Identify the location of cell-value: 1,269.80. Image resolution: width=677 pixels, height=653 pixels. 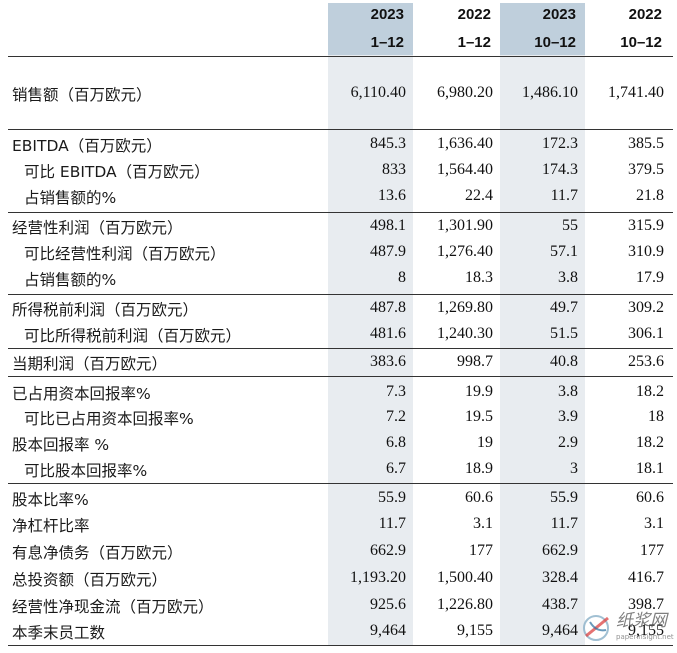
(465, 307).